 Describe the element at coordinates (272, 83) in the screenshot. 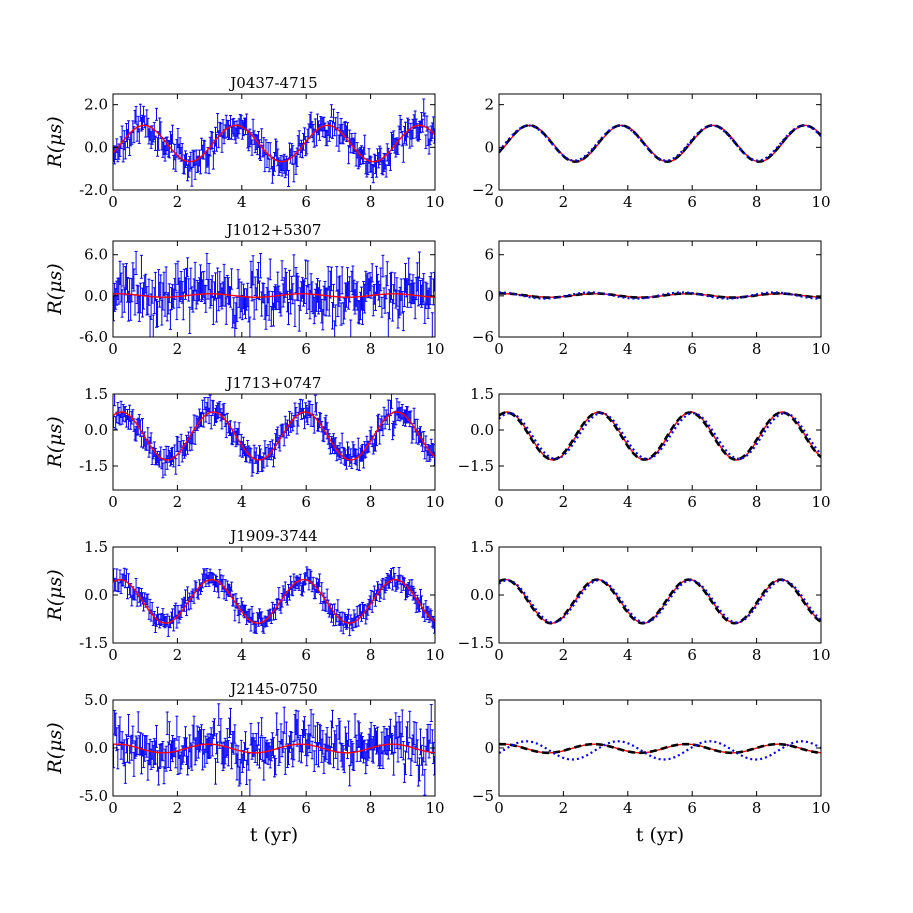

I see `panel-title: J0437-4715` at that location.